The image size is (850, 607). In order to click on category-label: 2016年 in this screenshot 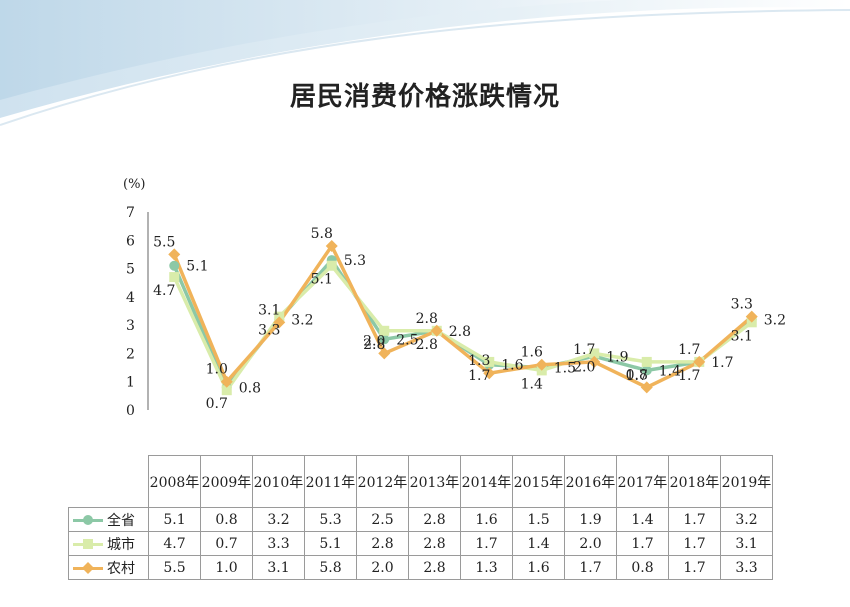, I will do `click(590, 481)`.